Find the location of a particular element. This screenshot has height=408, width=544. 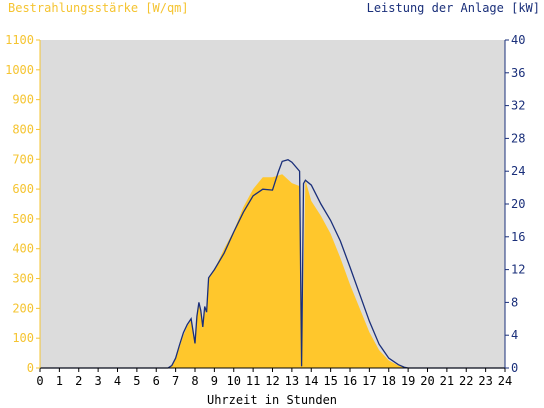

left-y-tick-label: 400 is located at coordinates (23, 249).